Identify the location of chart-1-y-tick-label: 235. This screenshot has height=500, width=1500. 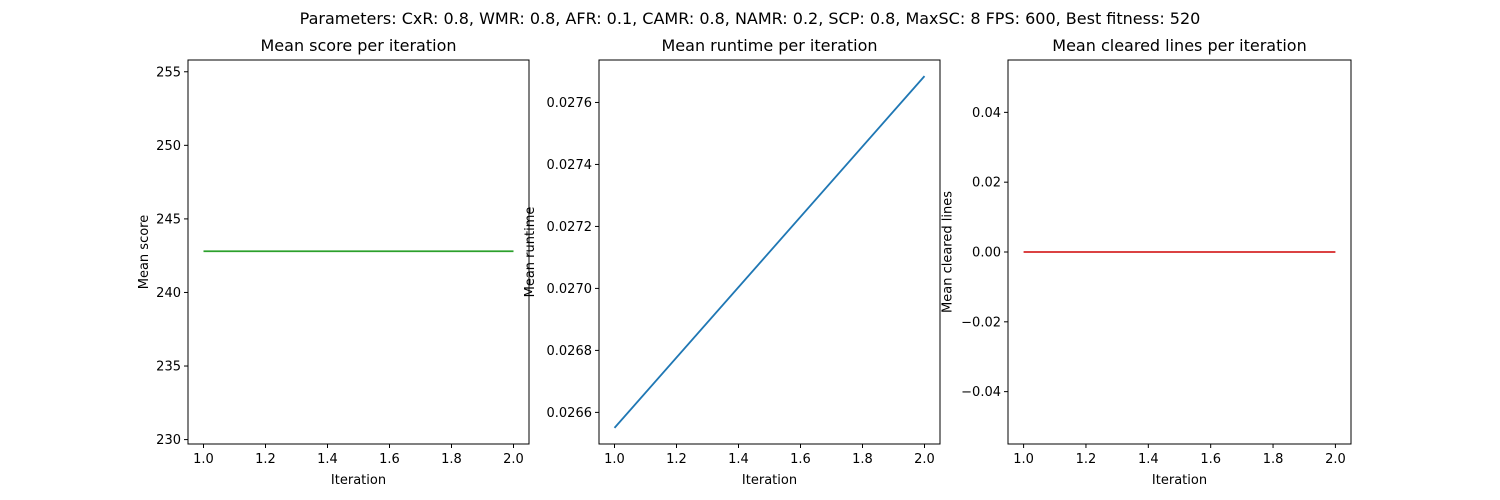
(168, 367).